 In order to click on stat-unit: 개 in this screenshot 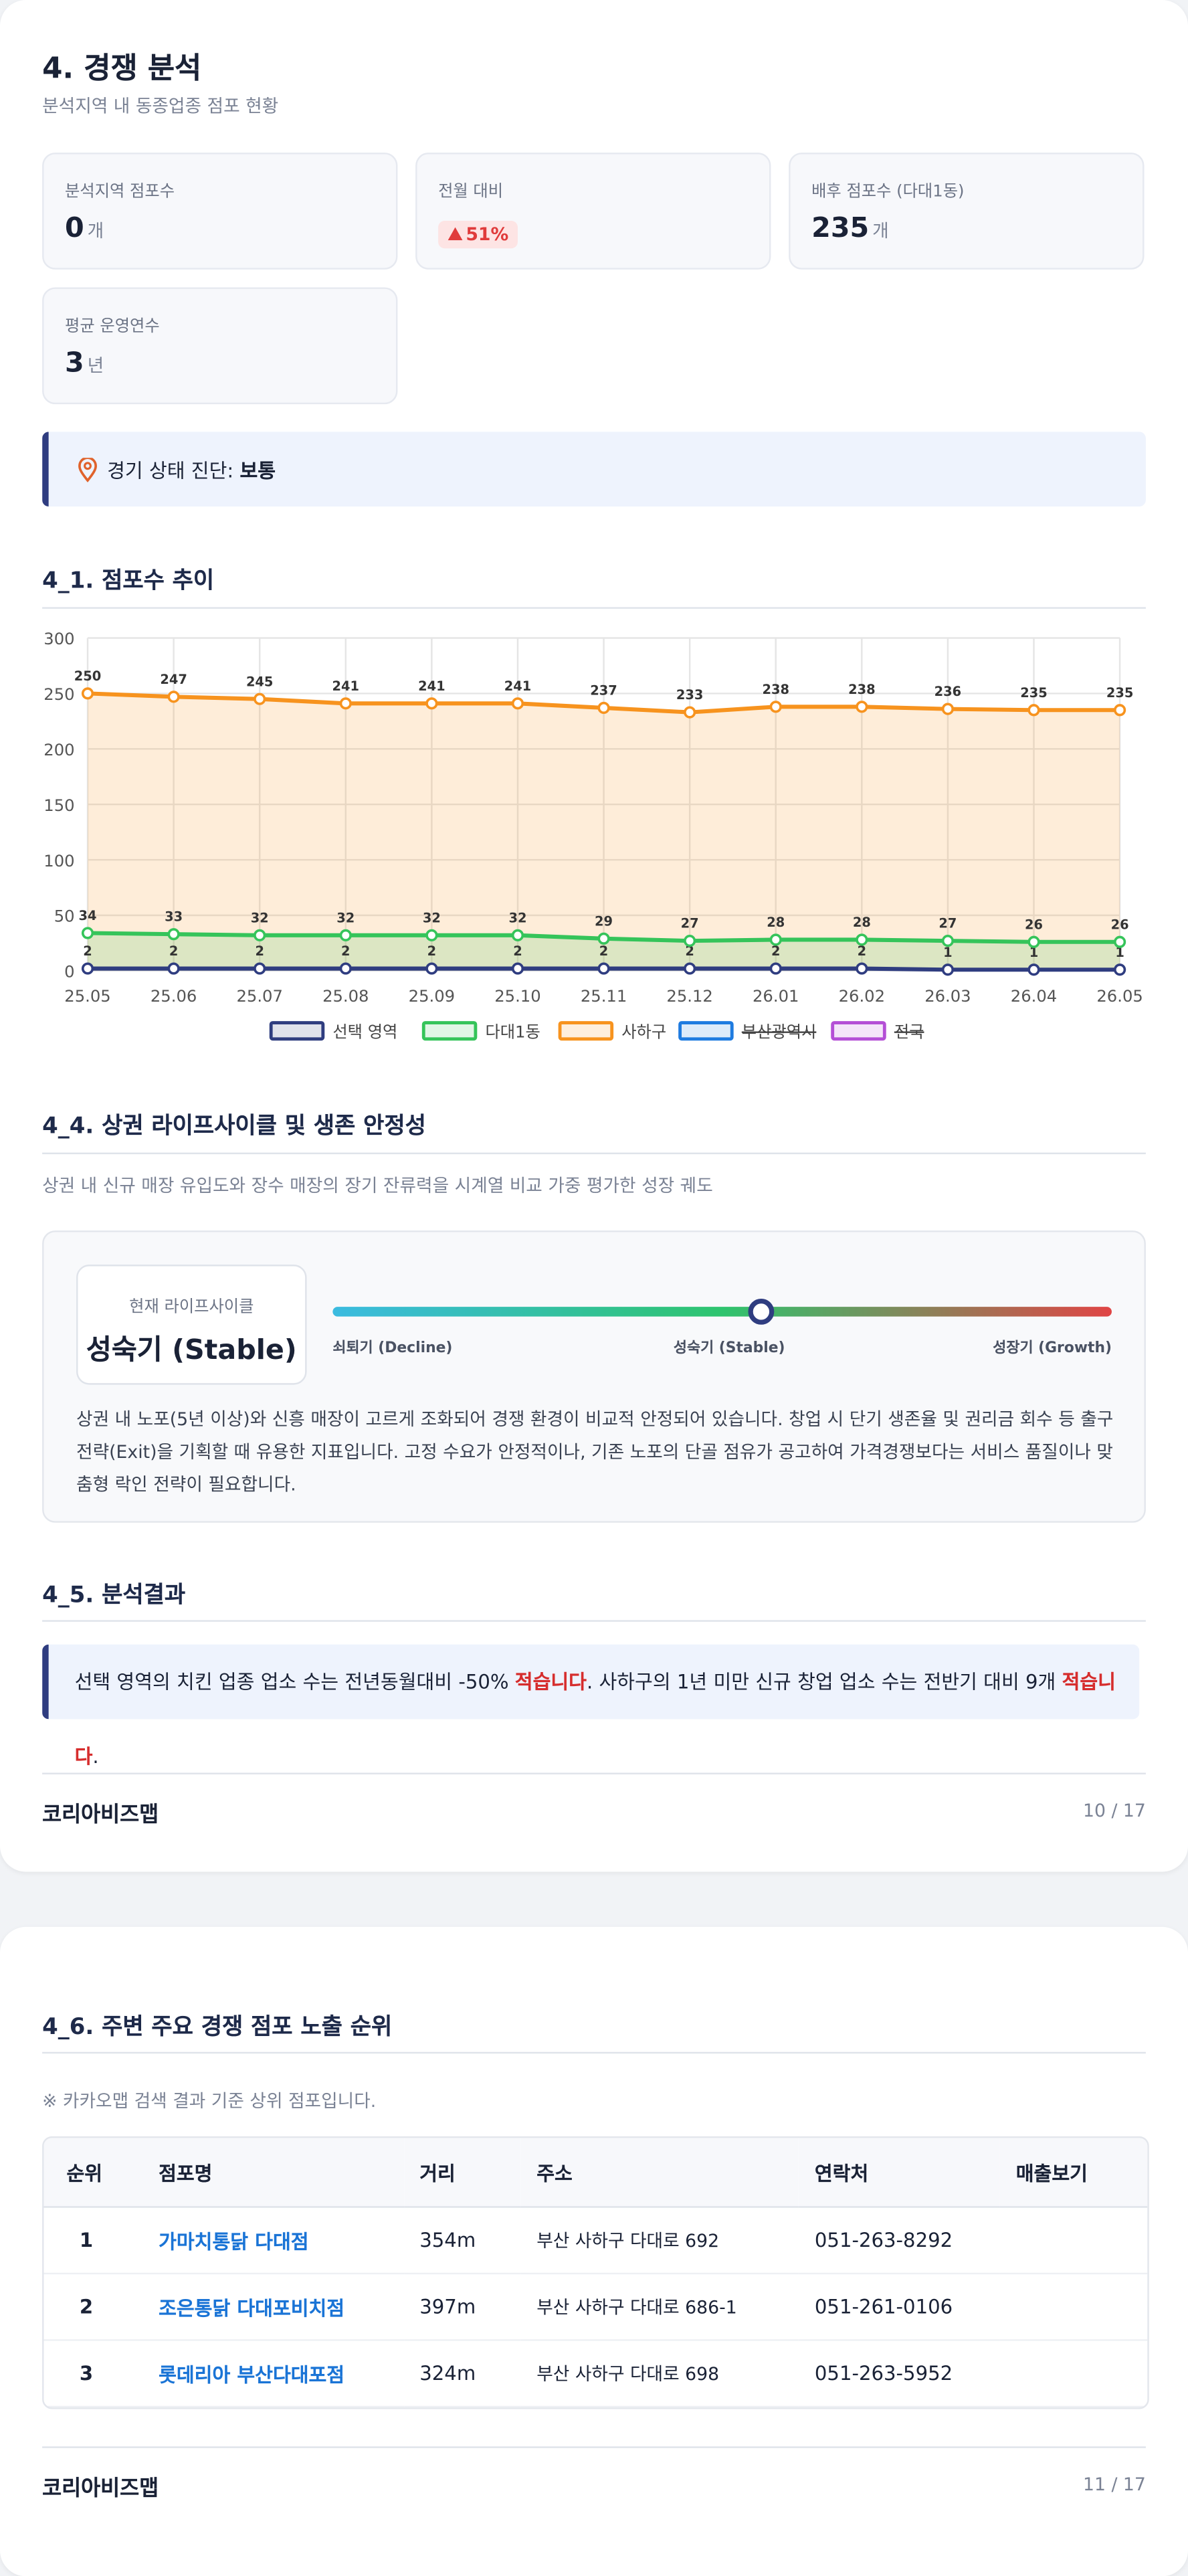, I will do `click(95, 231)`.